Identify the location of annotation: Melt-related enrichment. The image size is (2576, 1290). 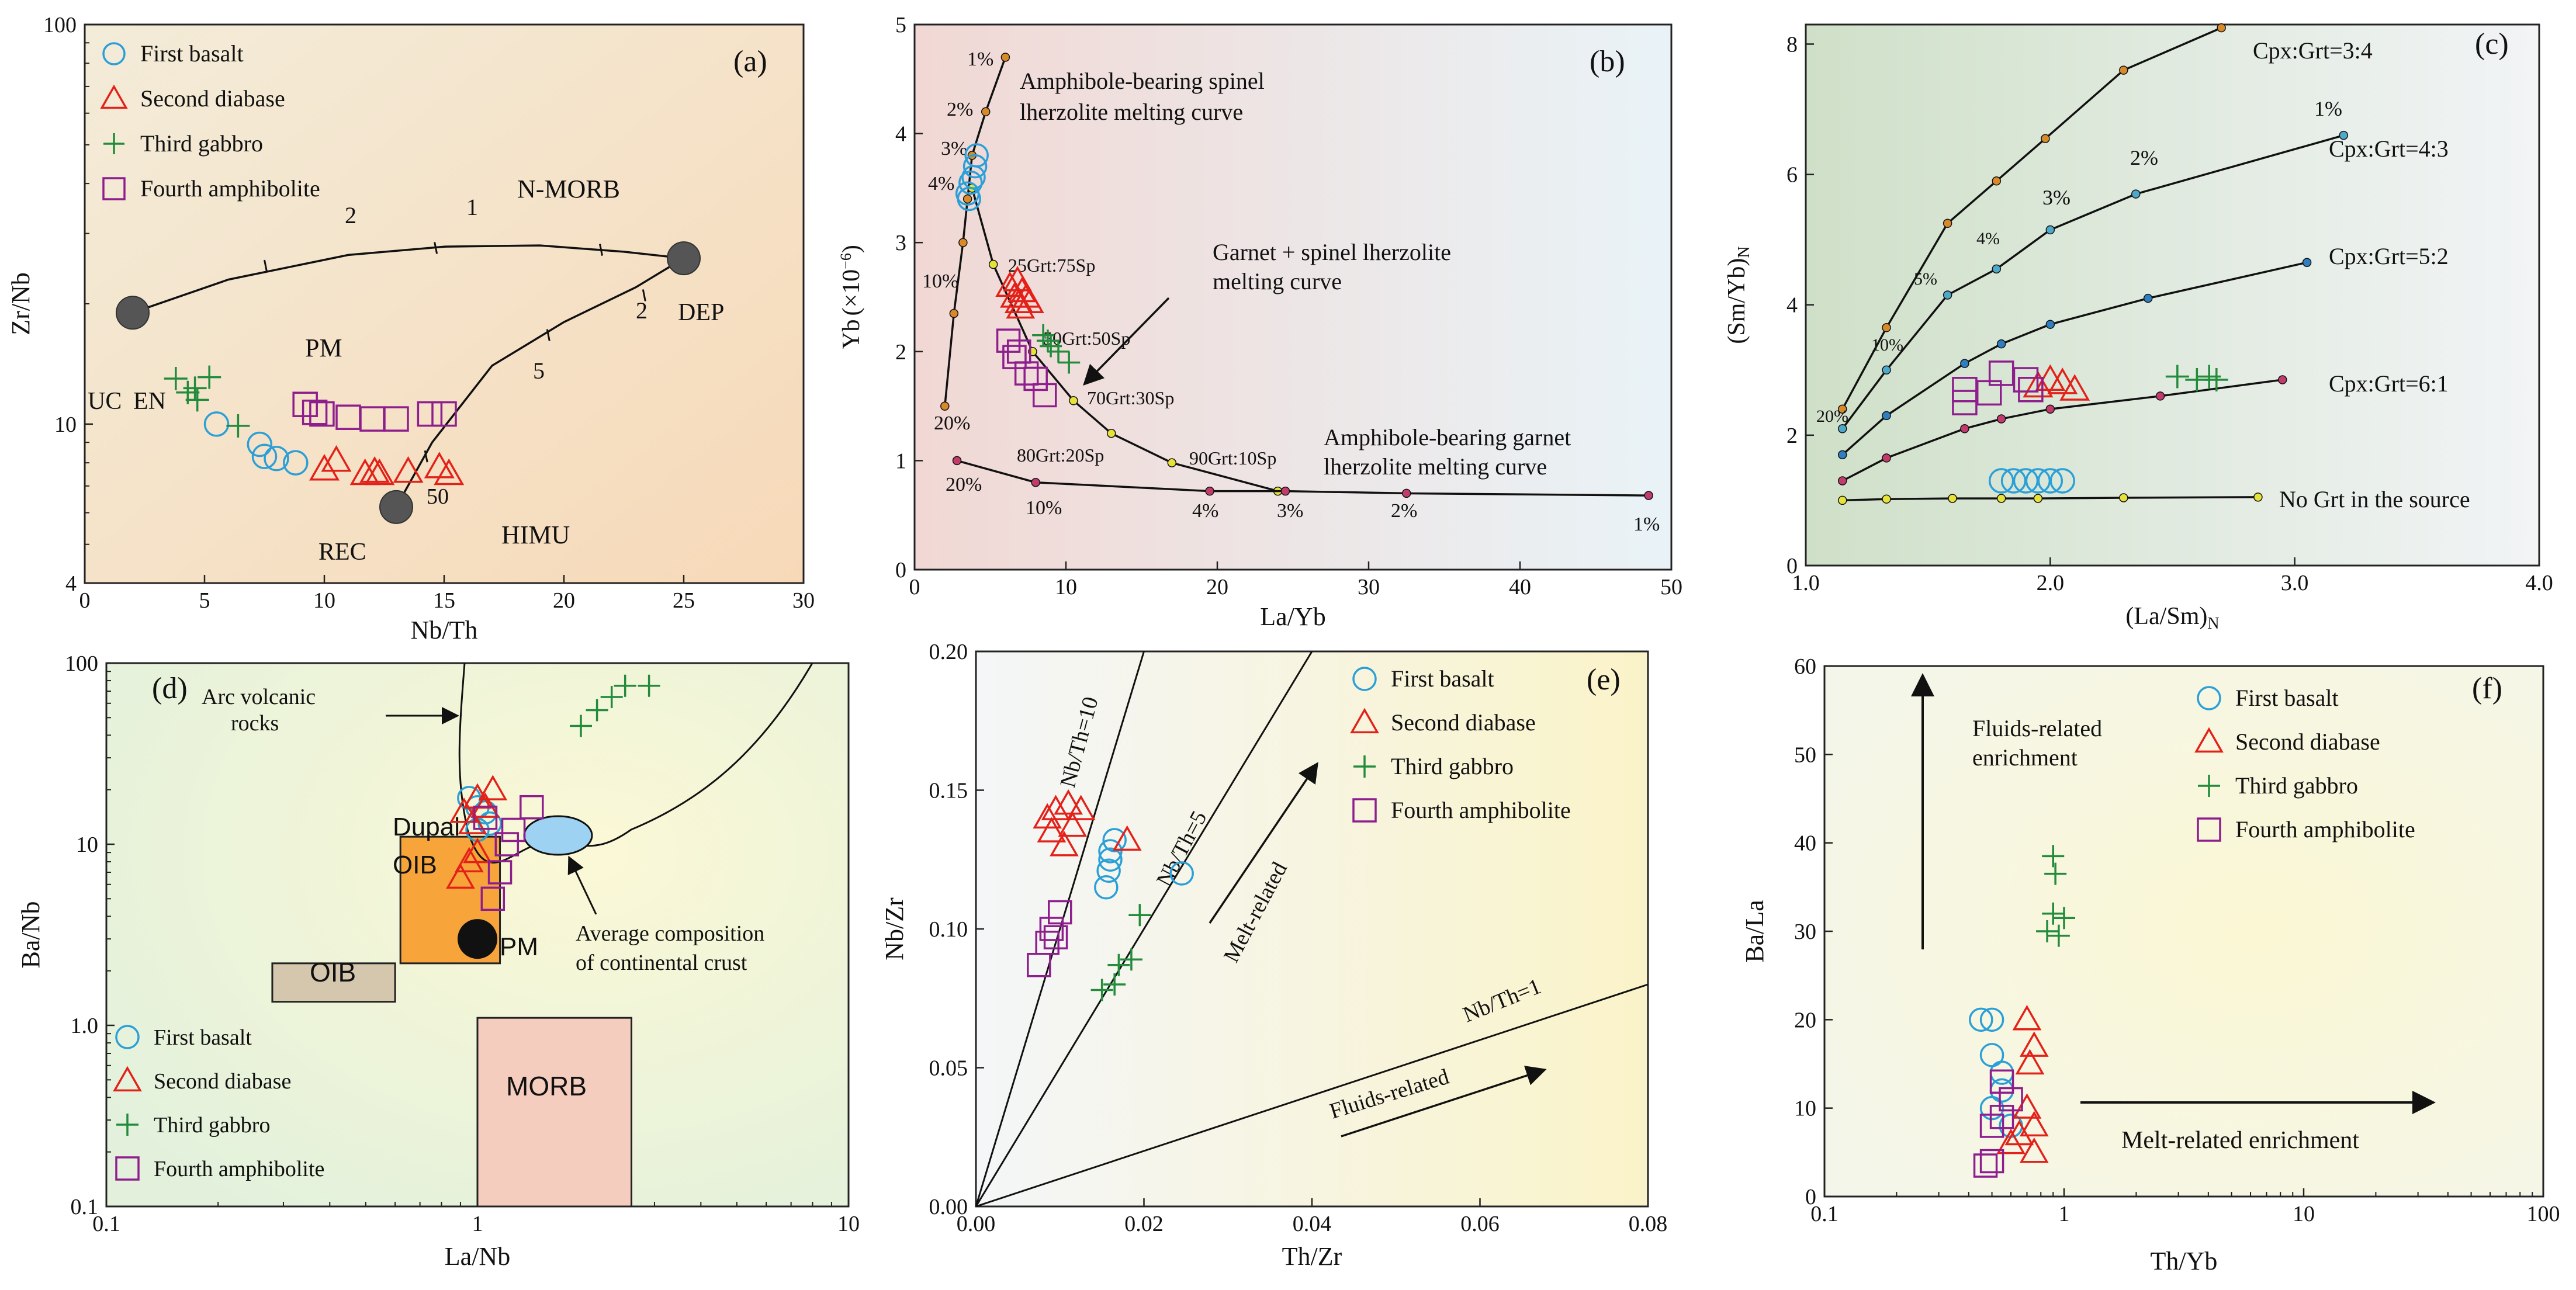
(2240, 1140).